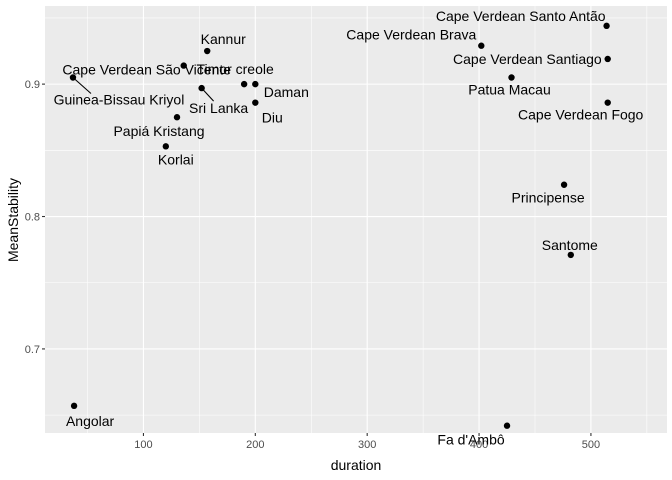 The height and width of the screenshot is (480, 672). What do you see at coordinates (479, 445) in the screenshot?
I see `x-tick-label: 400` at bounding box center [479, 445].